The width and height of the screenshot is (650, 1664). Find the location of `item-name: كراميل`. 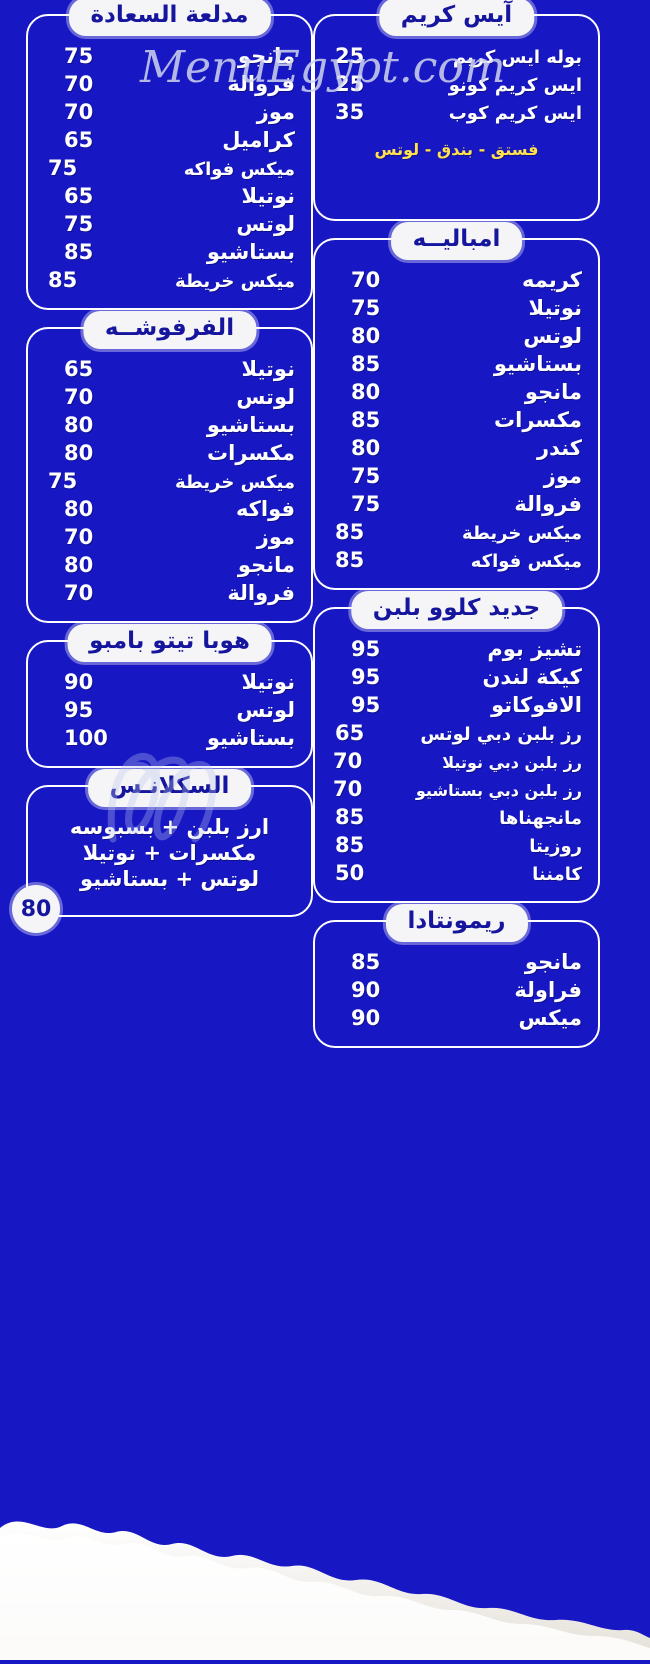

item-name: كراميل is located at coordinates (258, 140).